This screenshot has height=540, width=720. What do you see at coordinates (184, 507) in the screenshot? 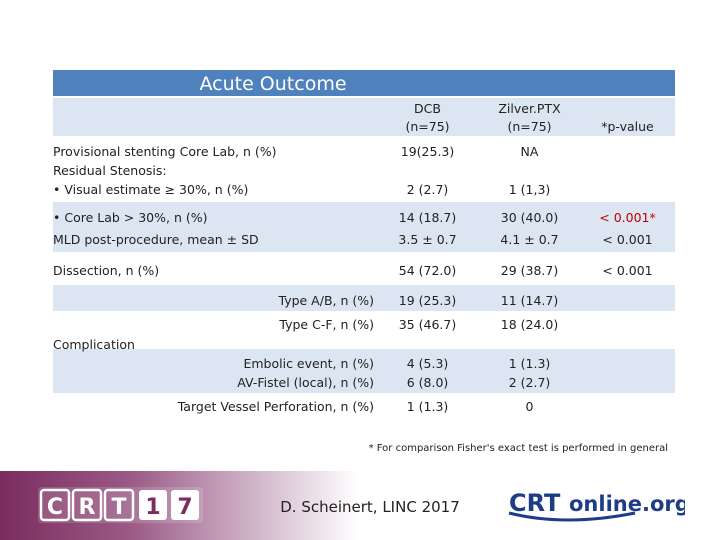
I see `svg-text: 7` at bounding box center [184, 507].